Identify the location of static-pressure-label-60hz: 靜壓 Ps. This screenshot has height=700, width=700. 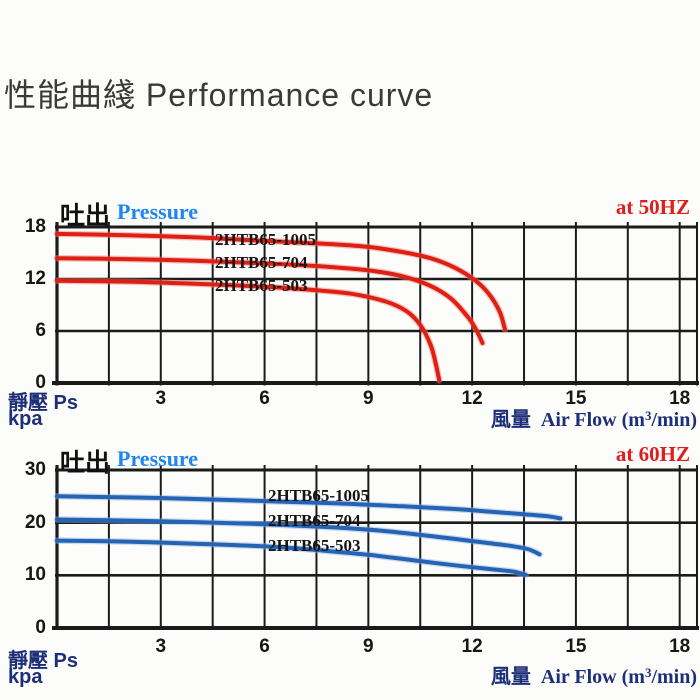
(43, 661).